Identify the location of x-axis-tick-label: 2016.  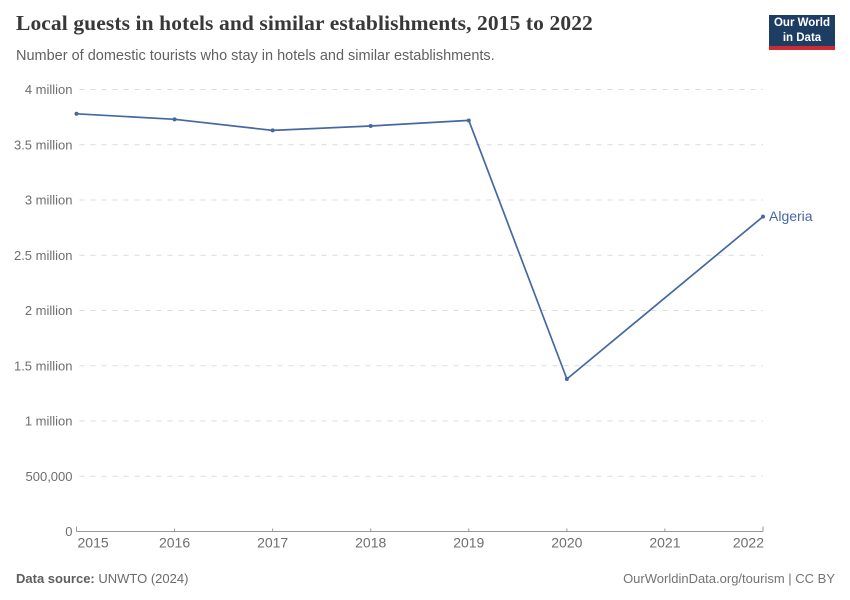
(174, 543).